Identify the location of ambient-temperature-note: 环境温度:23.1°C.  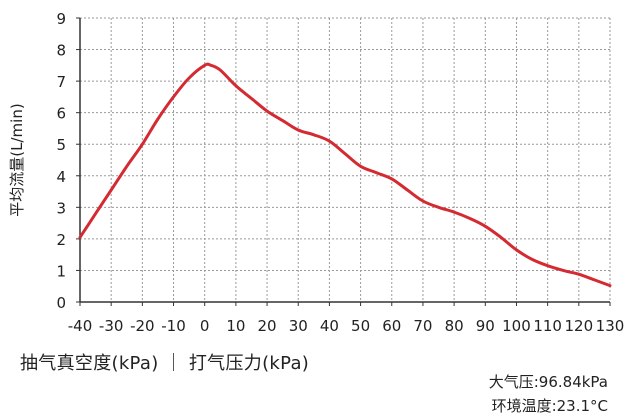
(549, 406).